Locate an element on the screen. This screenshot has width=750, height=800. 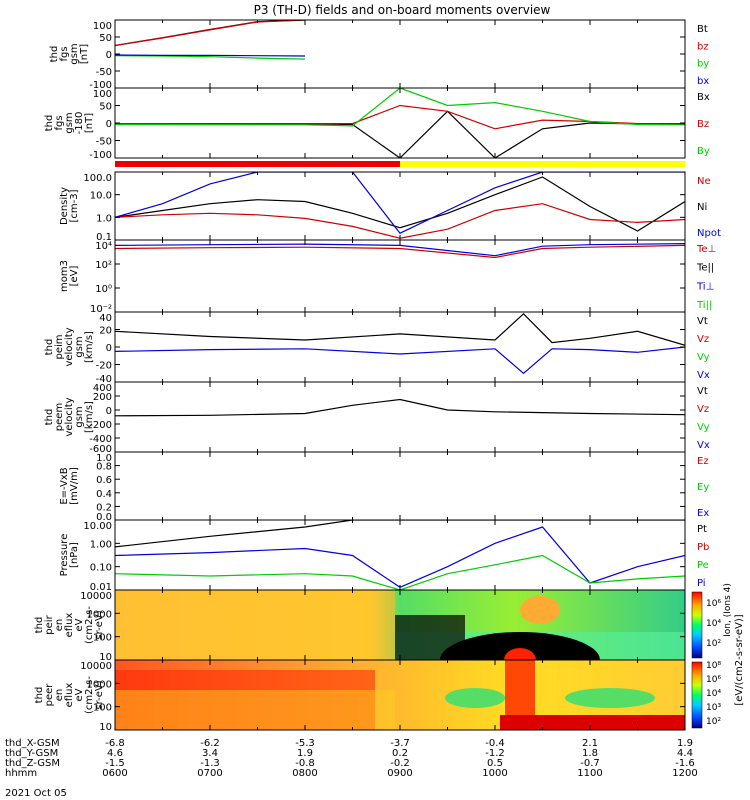
tick-label-peer: 1000 is located at coordinates (99, 684).